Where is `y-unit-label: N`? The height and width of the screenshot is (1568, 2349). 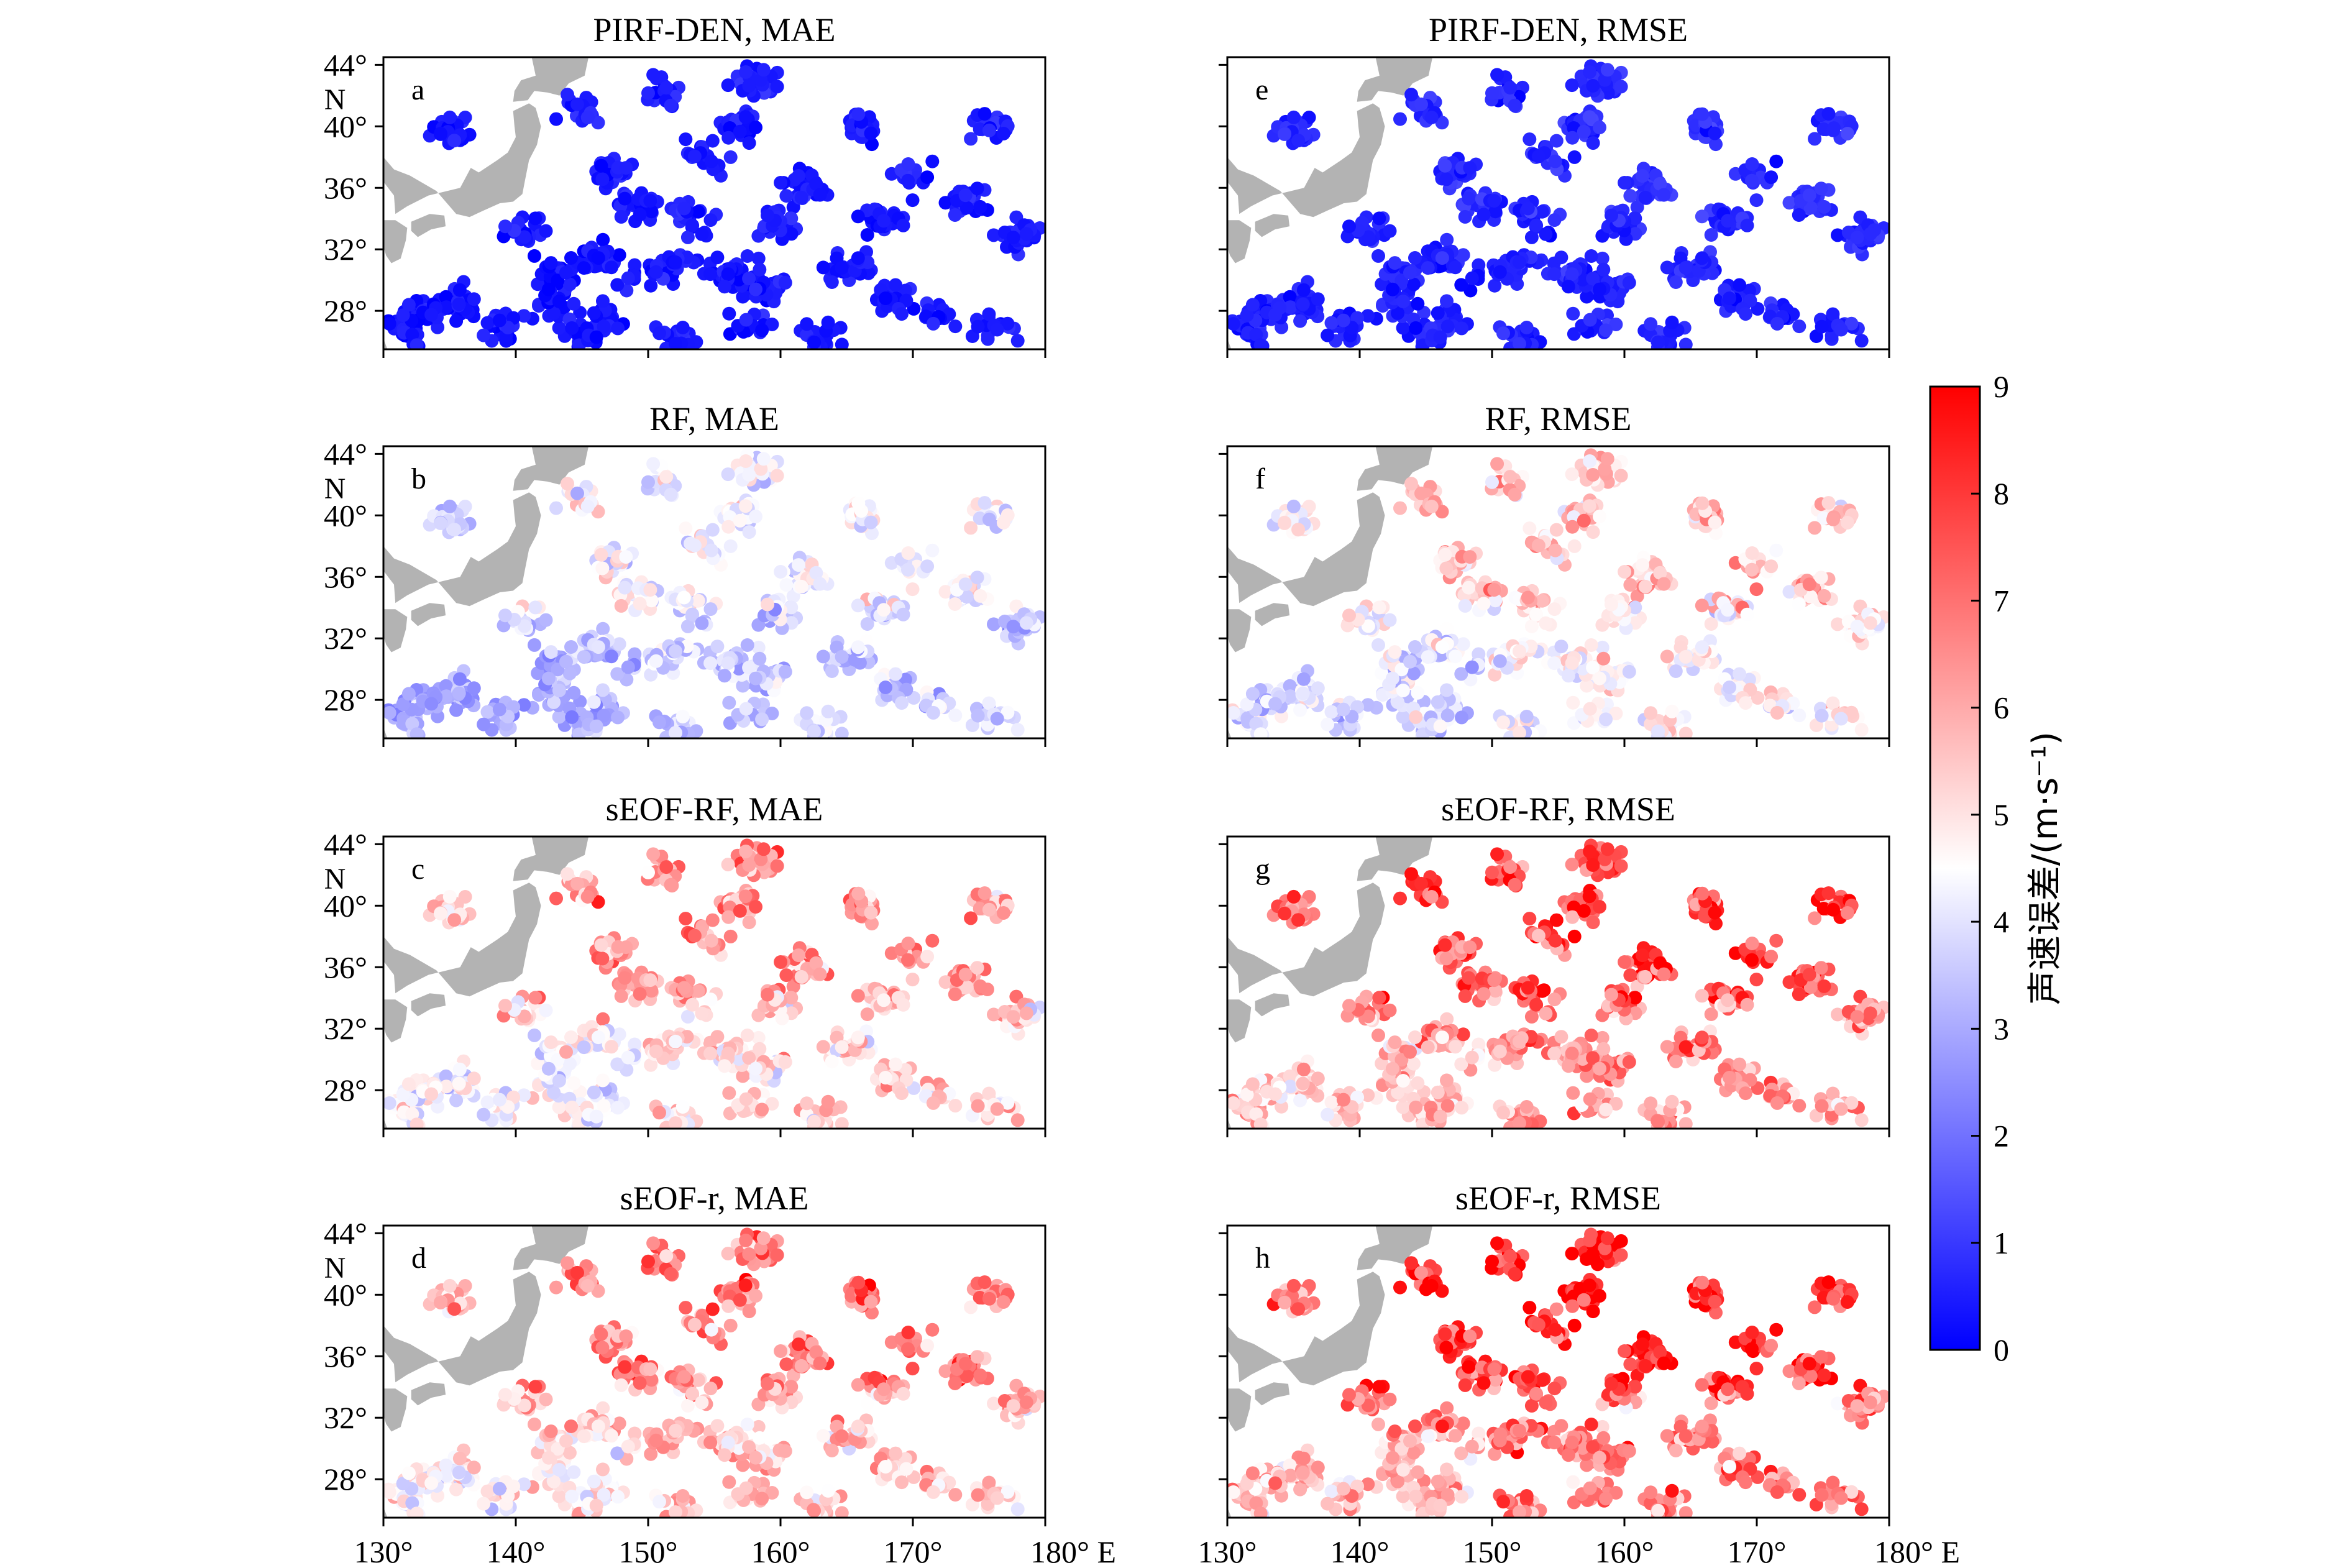
y-unit-label: N is located at coordinates (335, 489).